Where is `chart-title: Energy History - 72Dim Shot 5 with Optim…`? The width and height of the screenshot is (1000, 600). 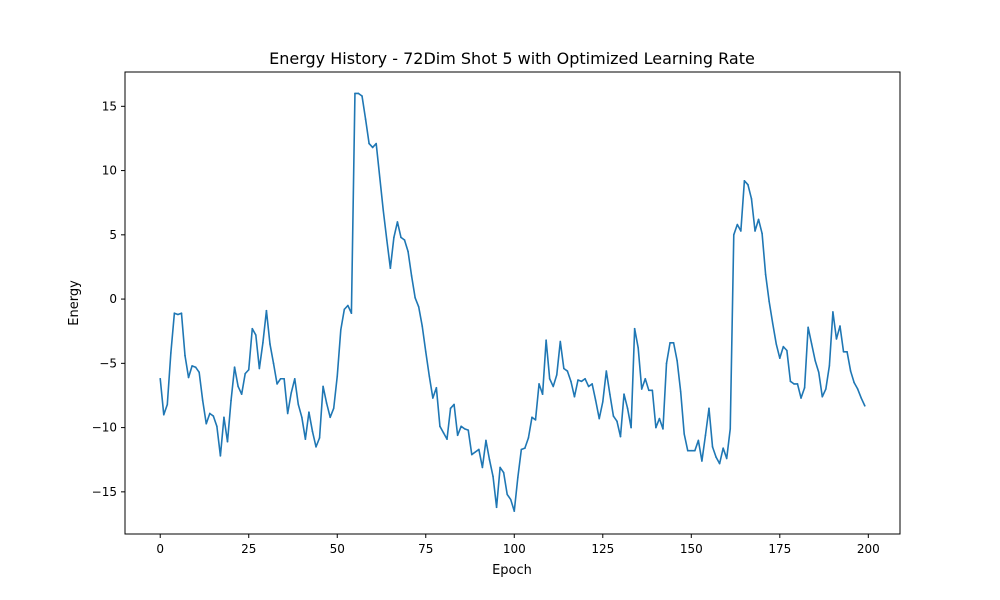 chart-title: Energy History - 72Dim Shot 5 with Optim… is located at coordinates (512, 58).